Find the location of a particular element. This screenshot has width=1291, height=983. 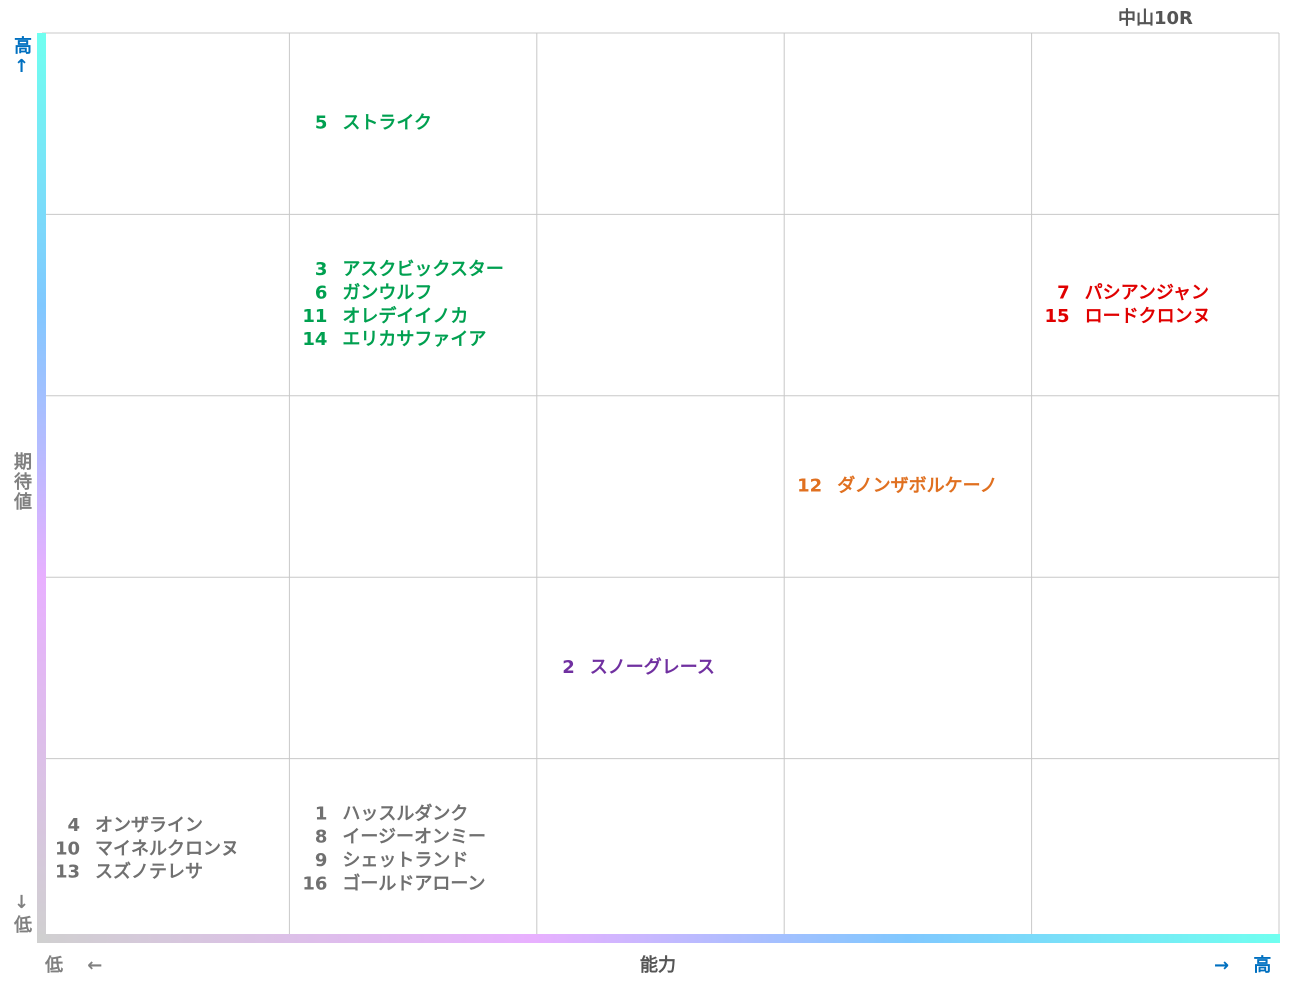

entry-name: ガンウルフ is located at coordinates (387, 292).